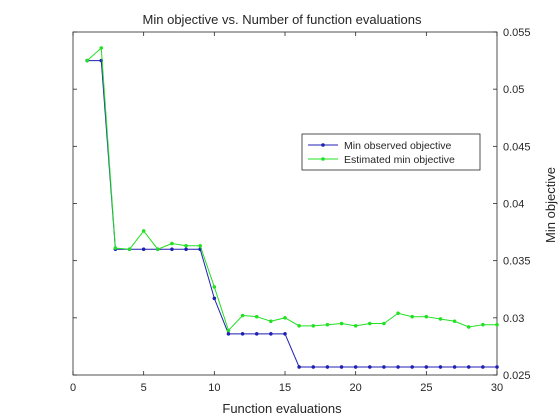 The height and width of the screenshot is (420, 560). What do you see at coordinates (513, 319) in the screenshot?
I see `y-tick-label: 0.03` at bounding box center [513, 319].